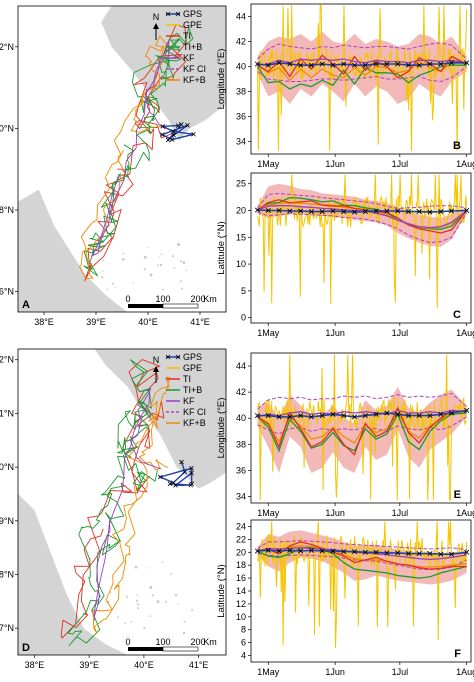 This screenshot has width=474, height=682. Describe the element at coordinates (241, 142) in the screenshot. I see `ytick-label: 34` at that location.